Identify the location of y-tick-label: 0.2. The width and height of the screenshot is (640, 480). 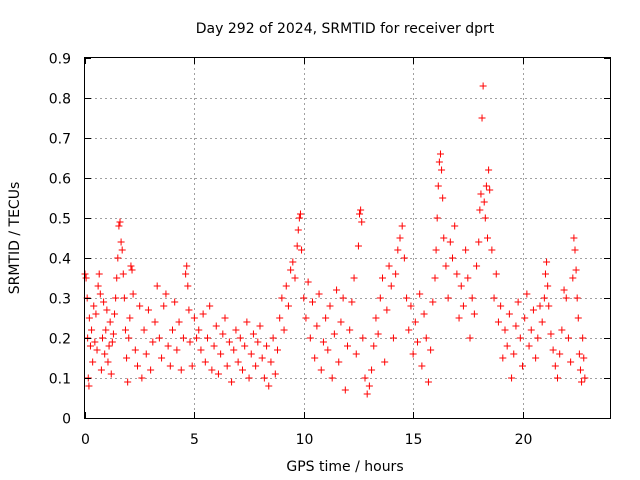
(60, 340).